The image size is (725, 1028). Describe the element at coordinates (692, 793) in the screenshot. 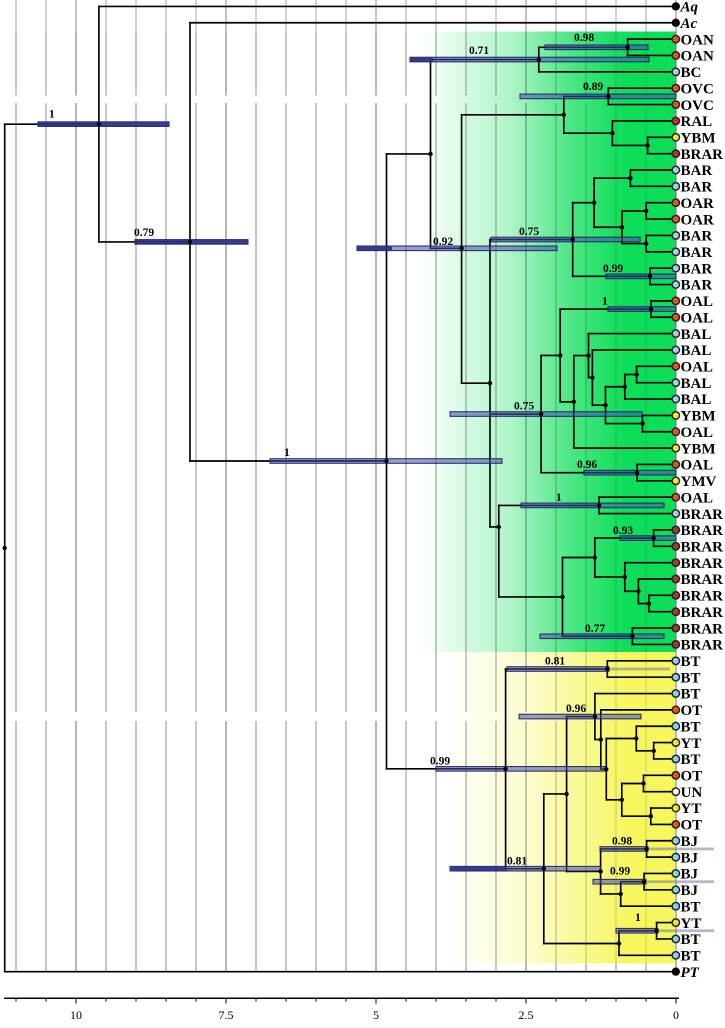

I see `svg-text: UN` at that location.